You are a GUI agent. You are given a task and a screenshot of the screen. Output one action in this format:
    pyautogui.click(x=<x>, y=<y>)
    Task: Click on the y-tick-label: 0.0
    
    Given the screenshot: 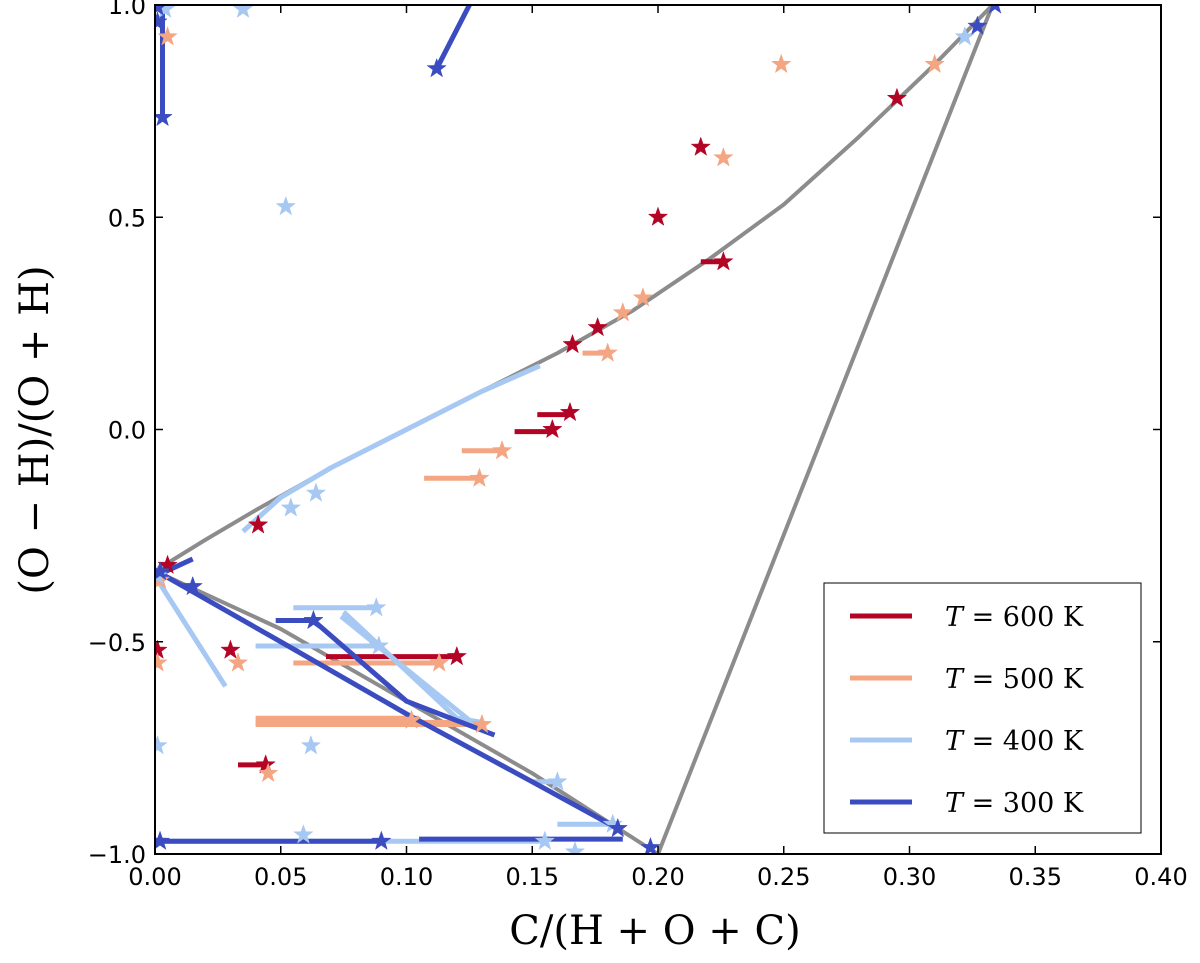 What is the action you would take?
    pyautogui.click(x=127, y=431)
    